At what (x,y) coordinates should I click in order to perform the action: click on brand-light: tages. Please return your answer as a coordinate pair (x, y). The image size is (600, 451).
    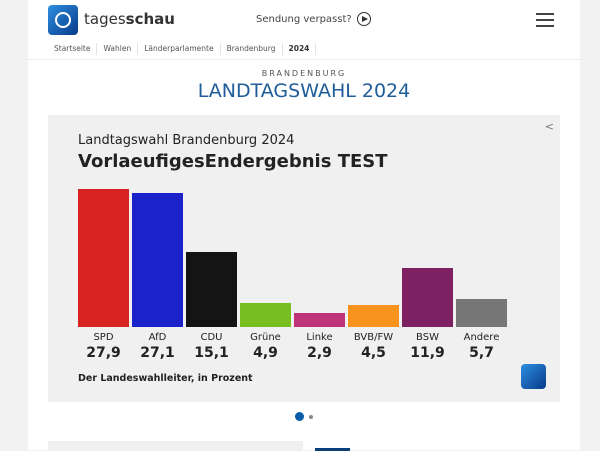
    Looking at the image, I should click on (105, 19).